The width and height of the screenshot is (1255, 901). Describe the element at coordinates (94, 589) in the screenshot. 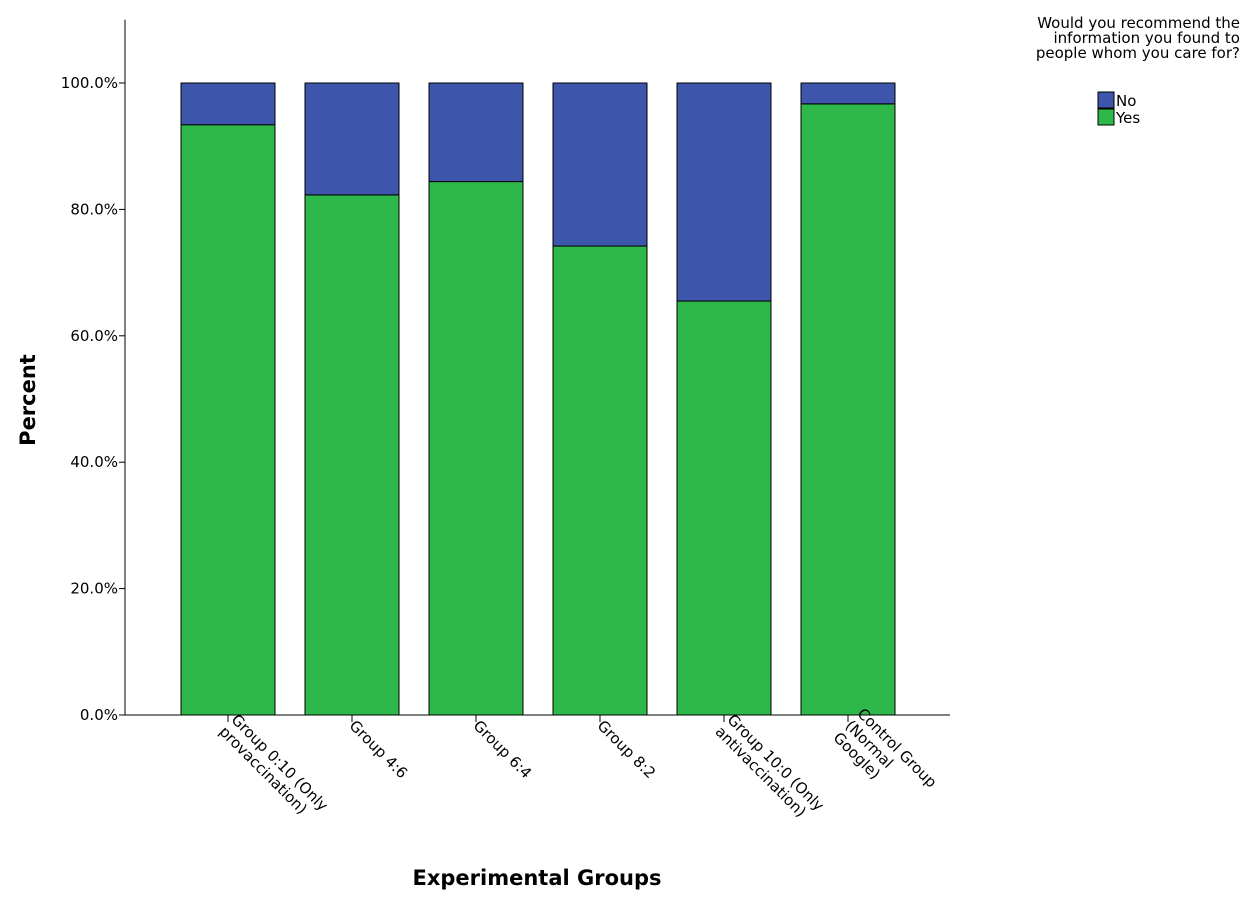

I see `y-tick-label: 20.0%` at that location.